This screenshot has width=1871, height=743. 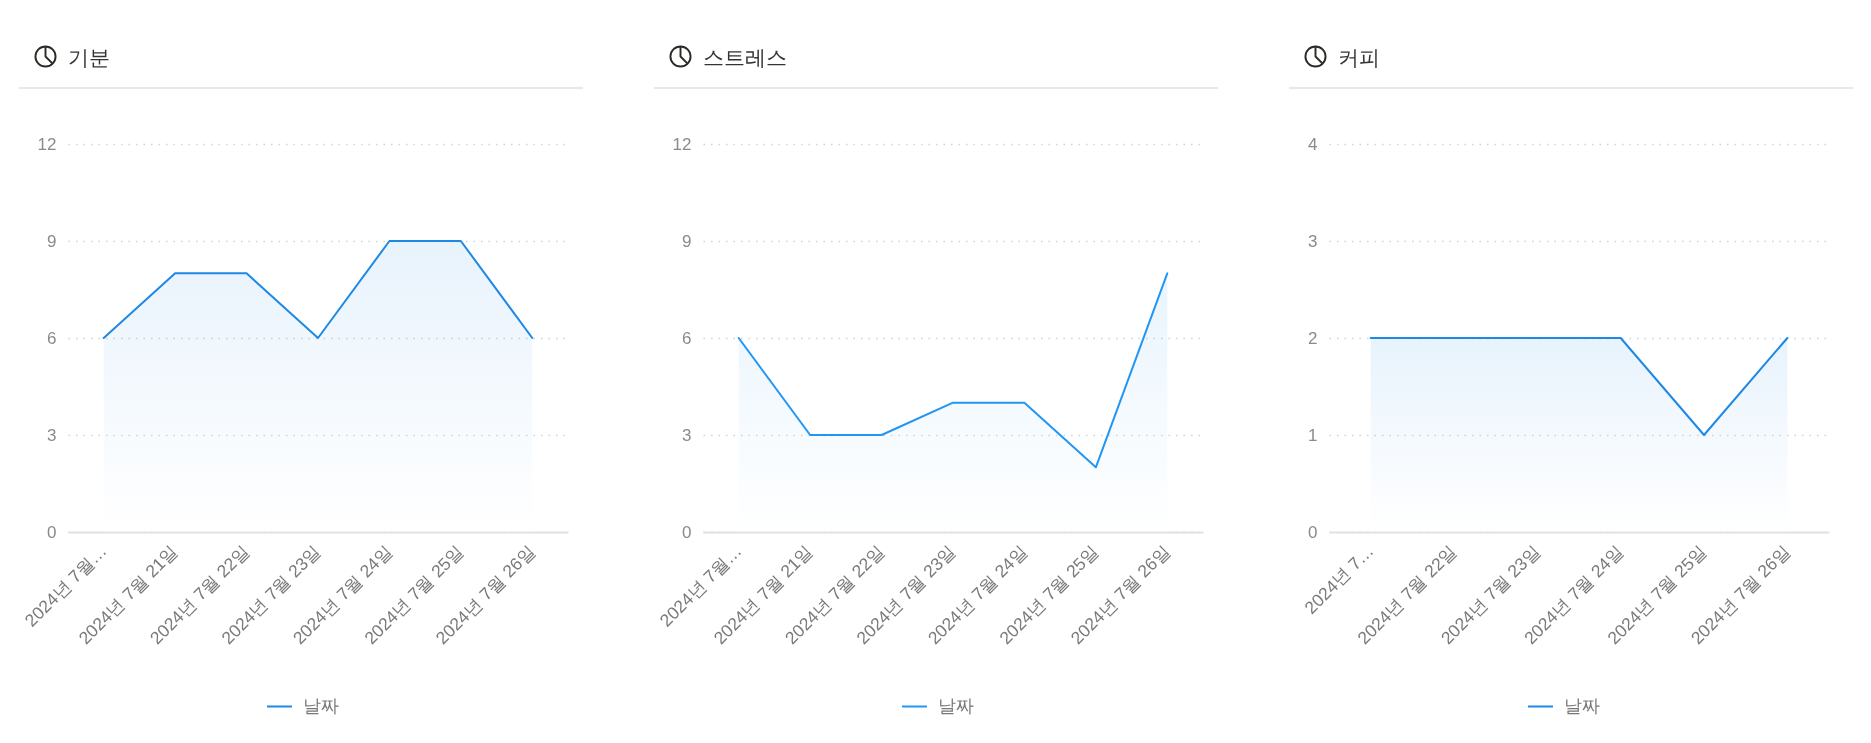 I want to click on chart-title: 커피, so click(x=1359, y=58).